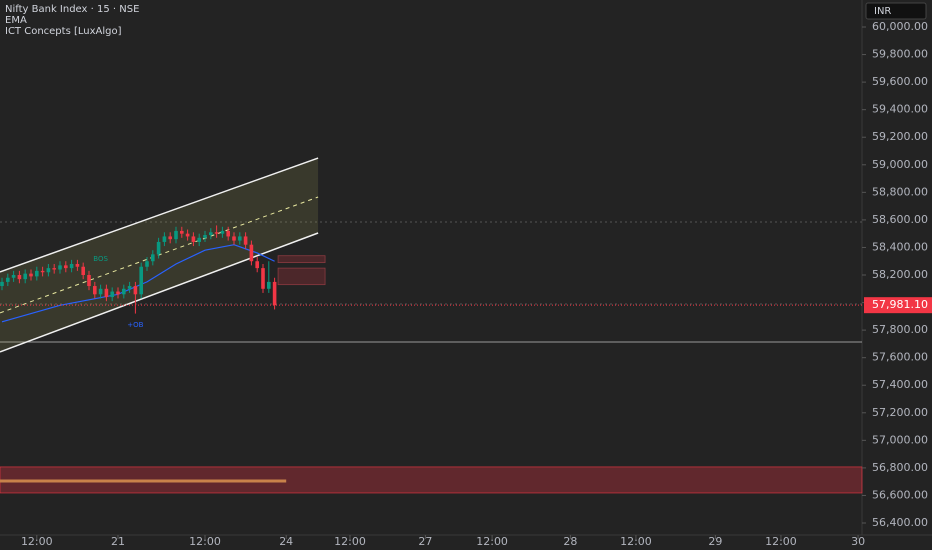 Image resolution: width=932 pixels, height=550 pixels. Describe the element at coordinates (900, 357) in the screenshot. I see `y-tick-label: 57,600.00` at that location.